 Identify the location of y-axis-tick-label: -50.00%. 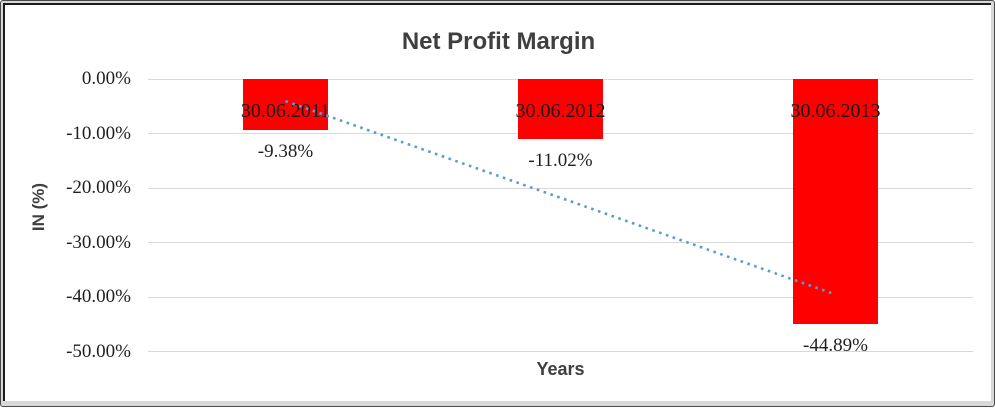
(98, 351).